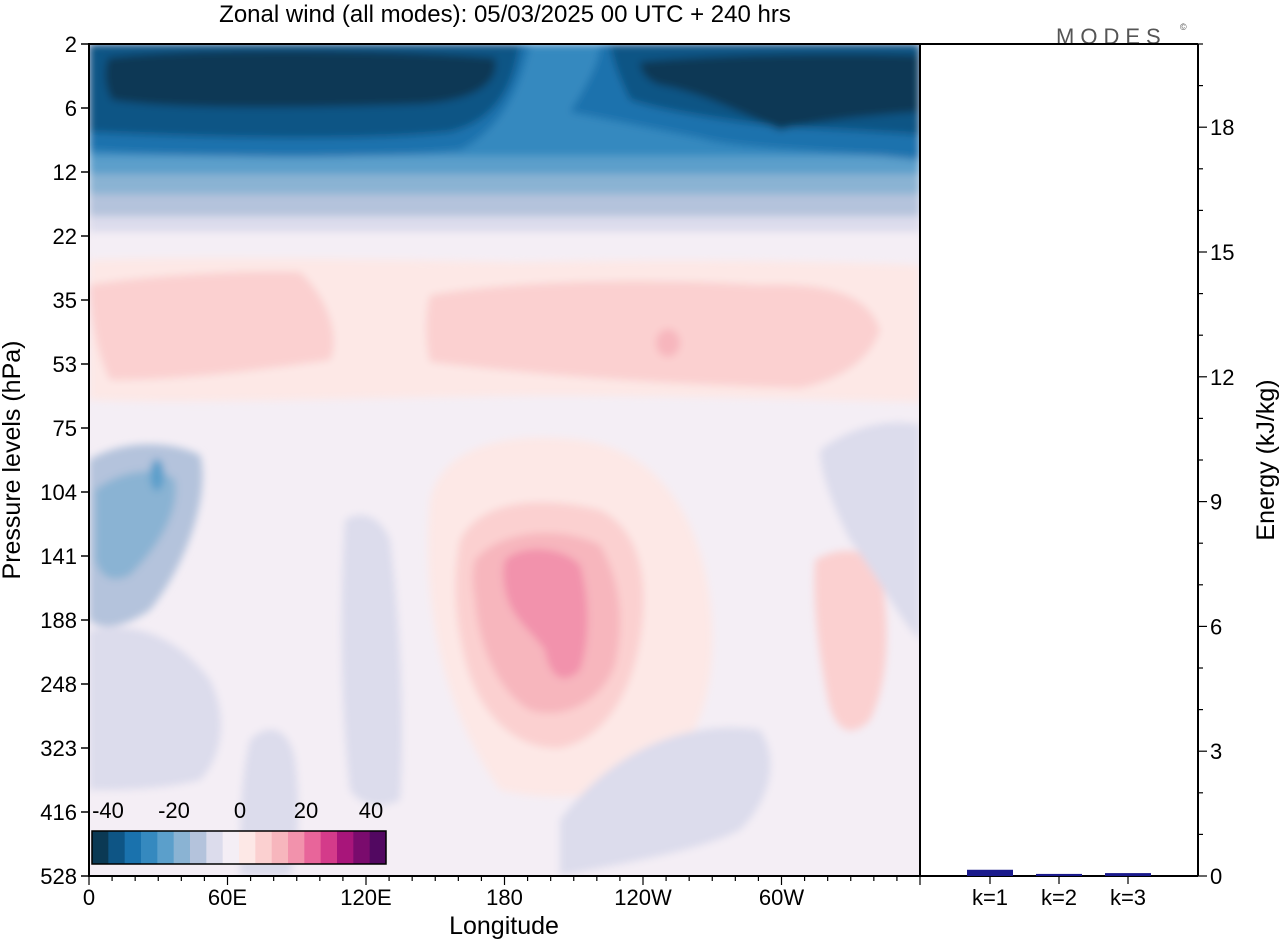  I want to click on energy-tick-label: 3, so click(1216, 751).